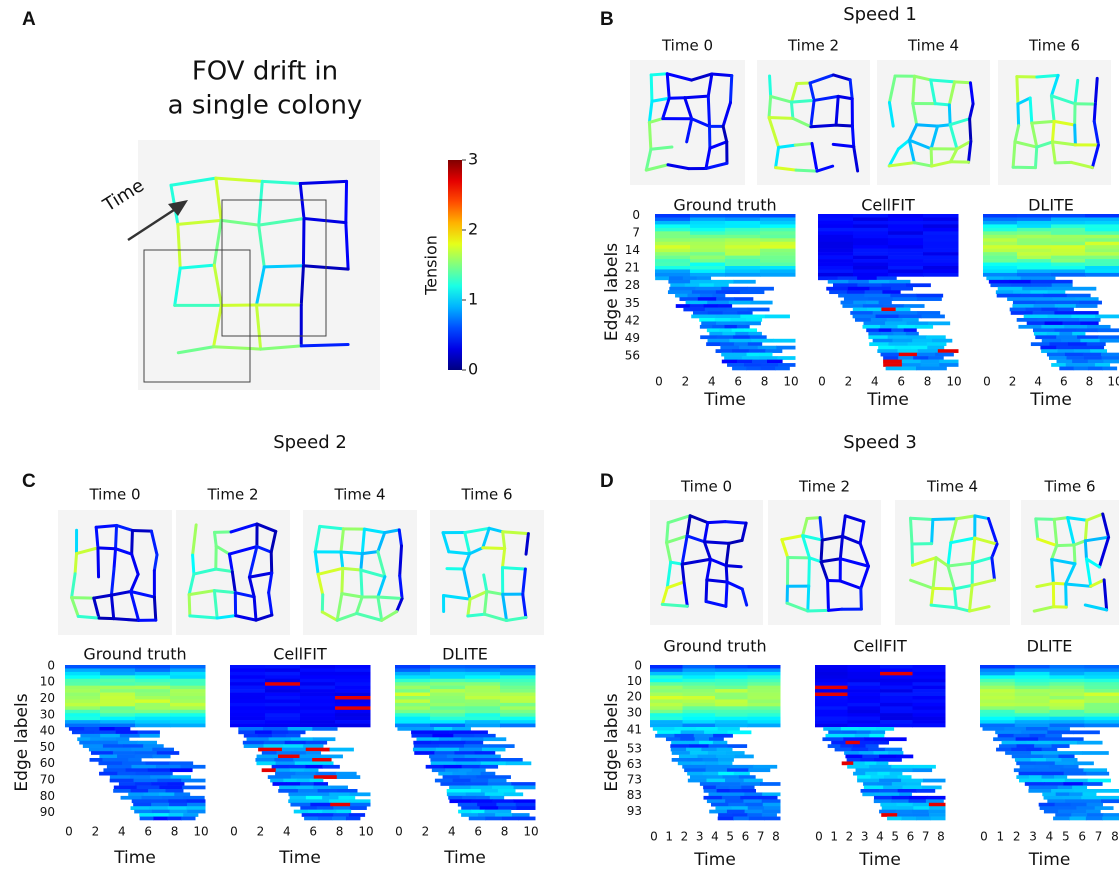 The width and height of the screenshot is (1119, 870). What do you see at coordinates (122, 832) in the screenshot?
I see `x-tick-label: 4` at bounding box center [122, 832].